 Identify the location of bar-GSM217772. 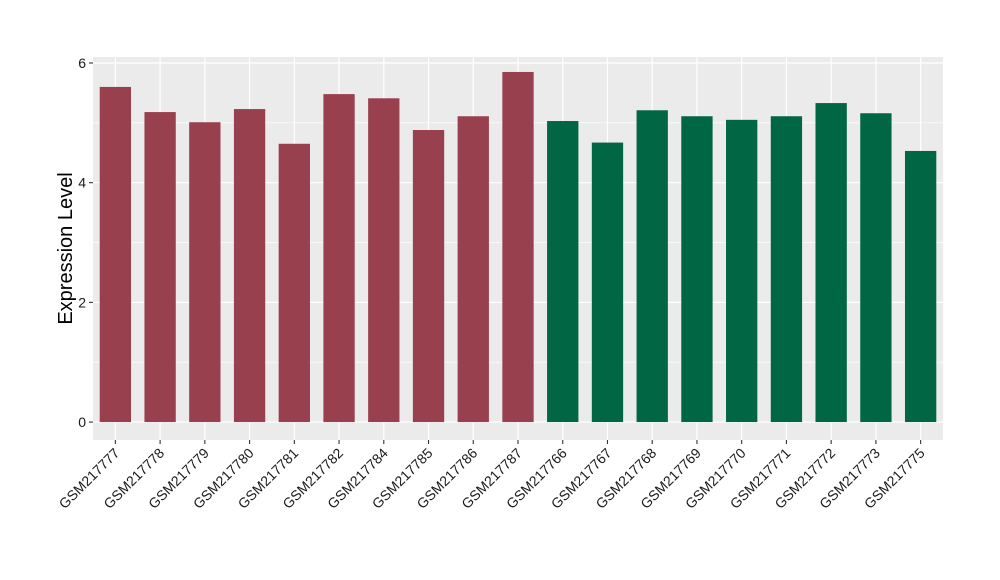
(831, 263).